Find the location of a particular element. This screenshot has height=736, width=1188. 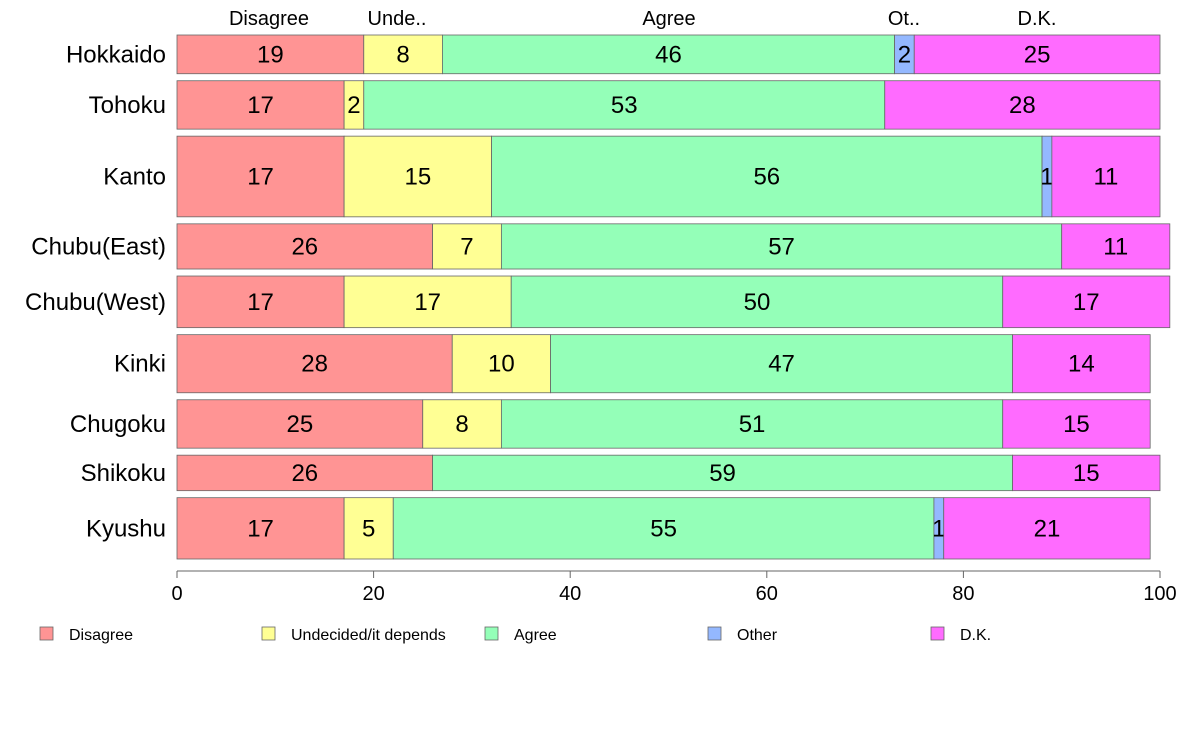

data-label: 10 is located at coordinates (501, 364).